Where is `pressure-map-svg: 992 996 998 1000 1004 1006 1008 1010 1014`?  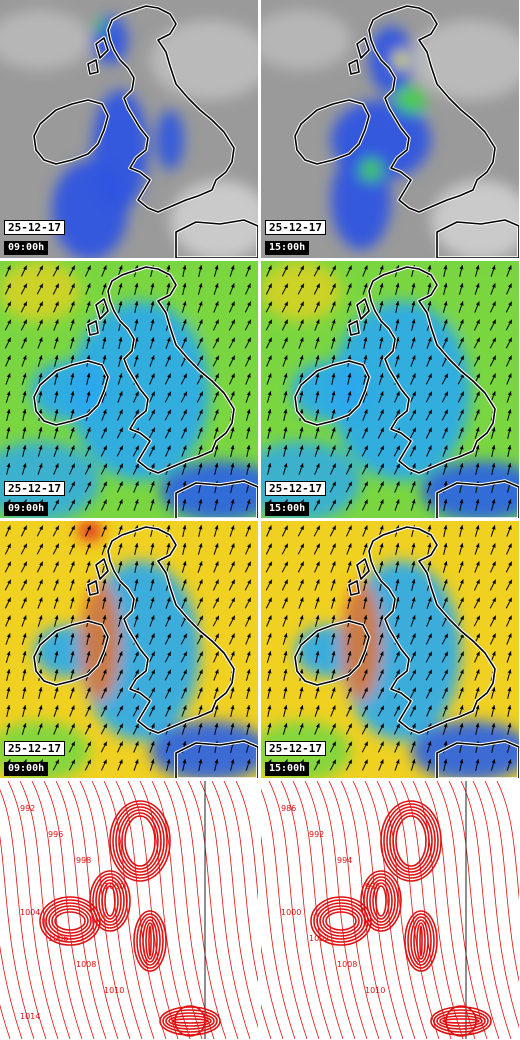 pressure-map-svg: 992 996 998 1000 1004 1006 1008 1010 1014 is located at coordinates (129, 910).